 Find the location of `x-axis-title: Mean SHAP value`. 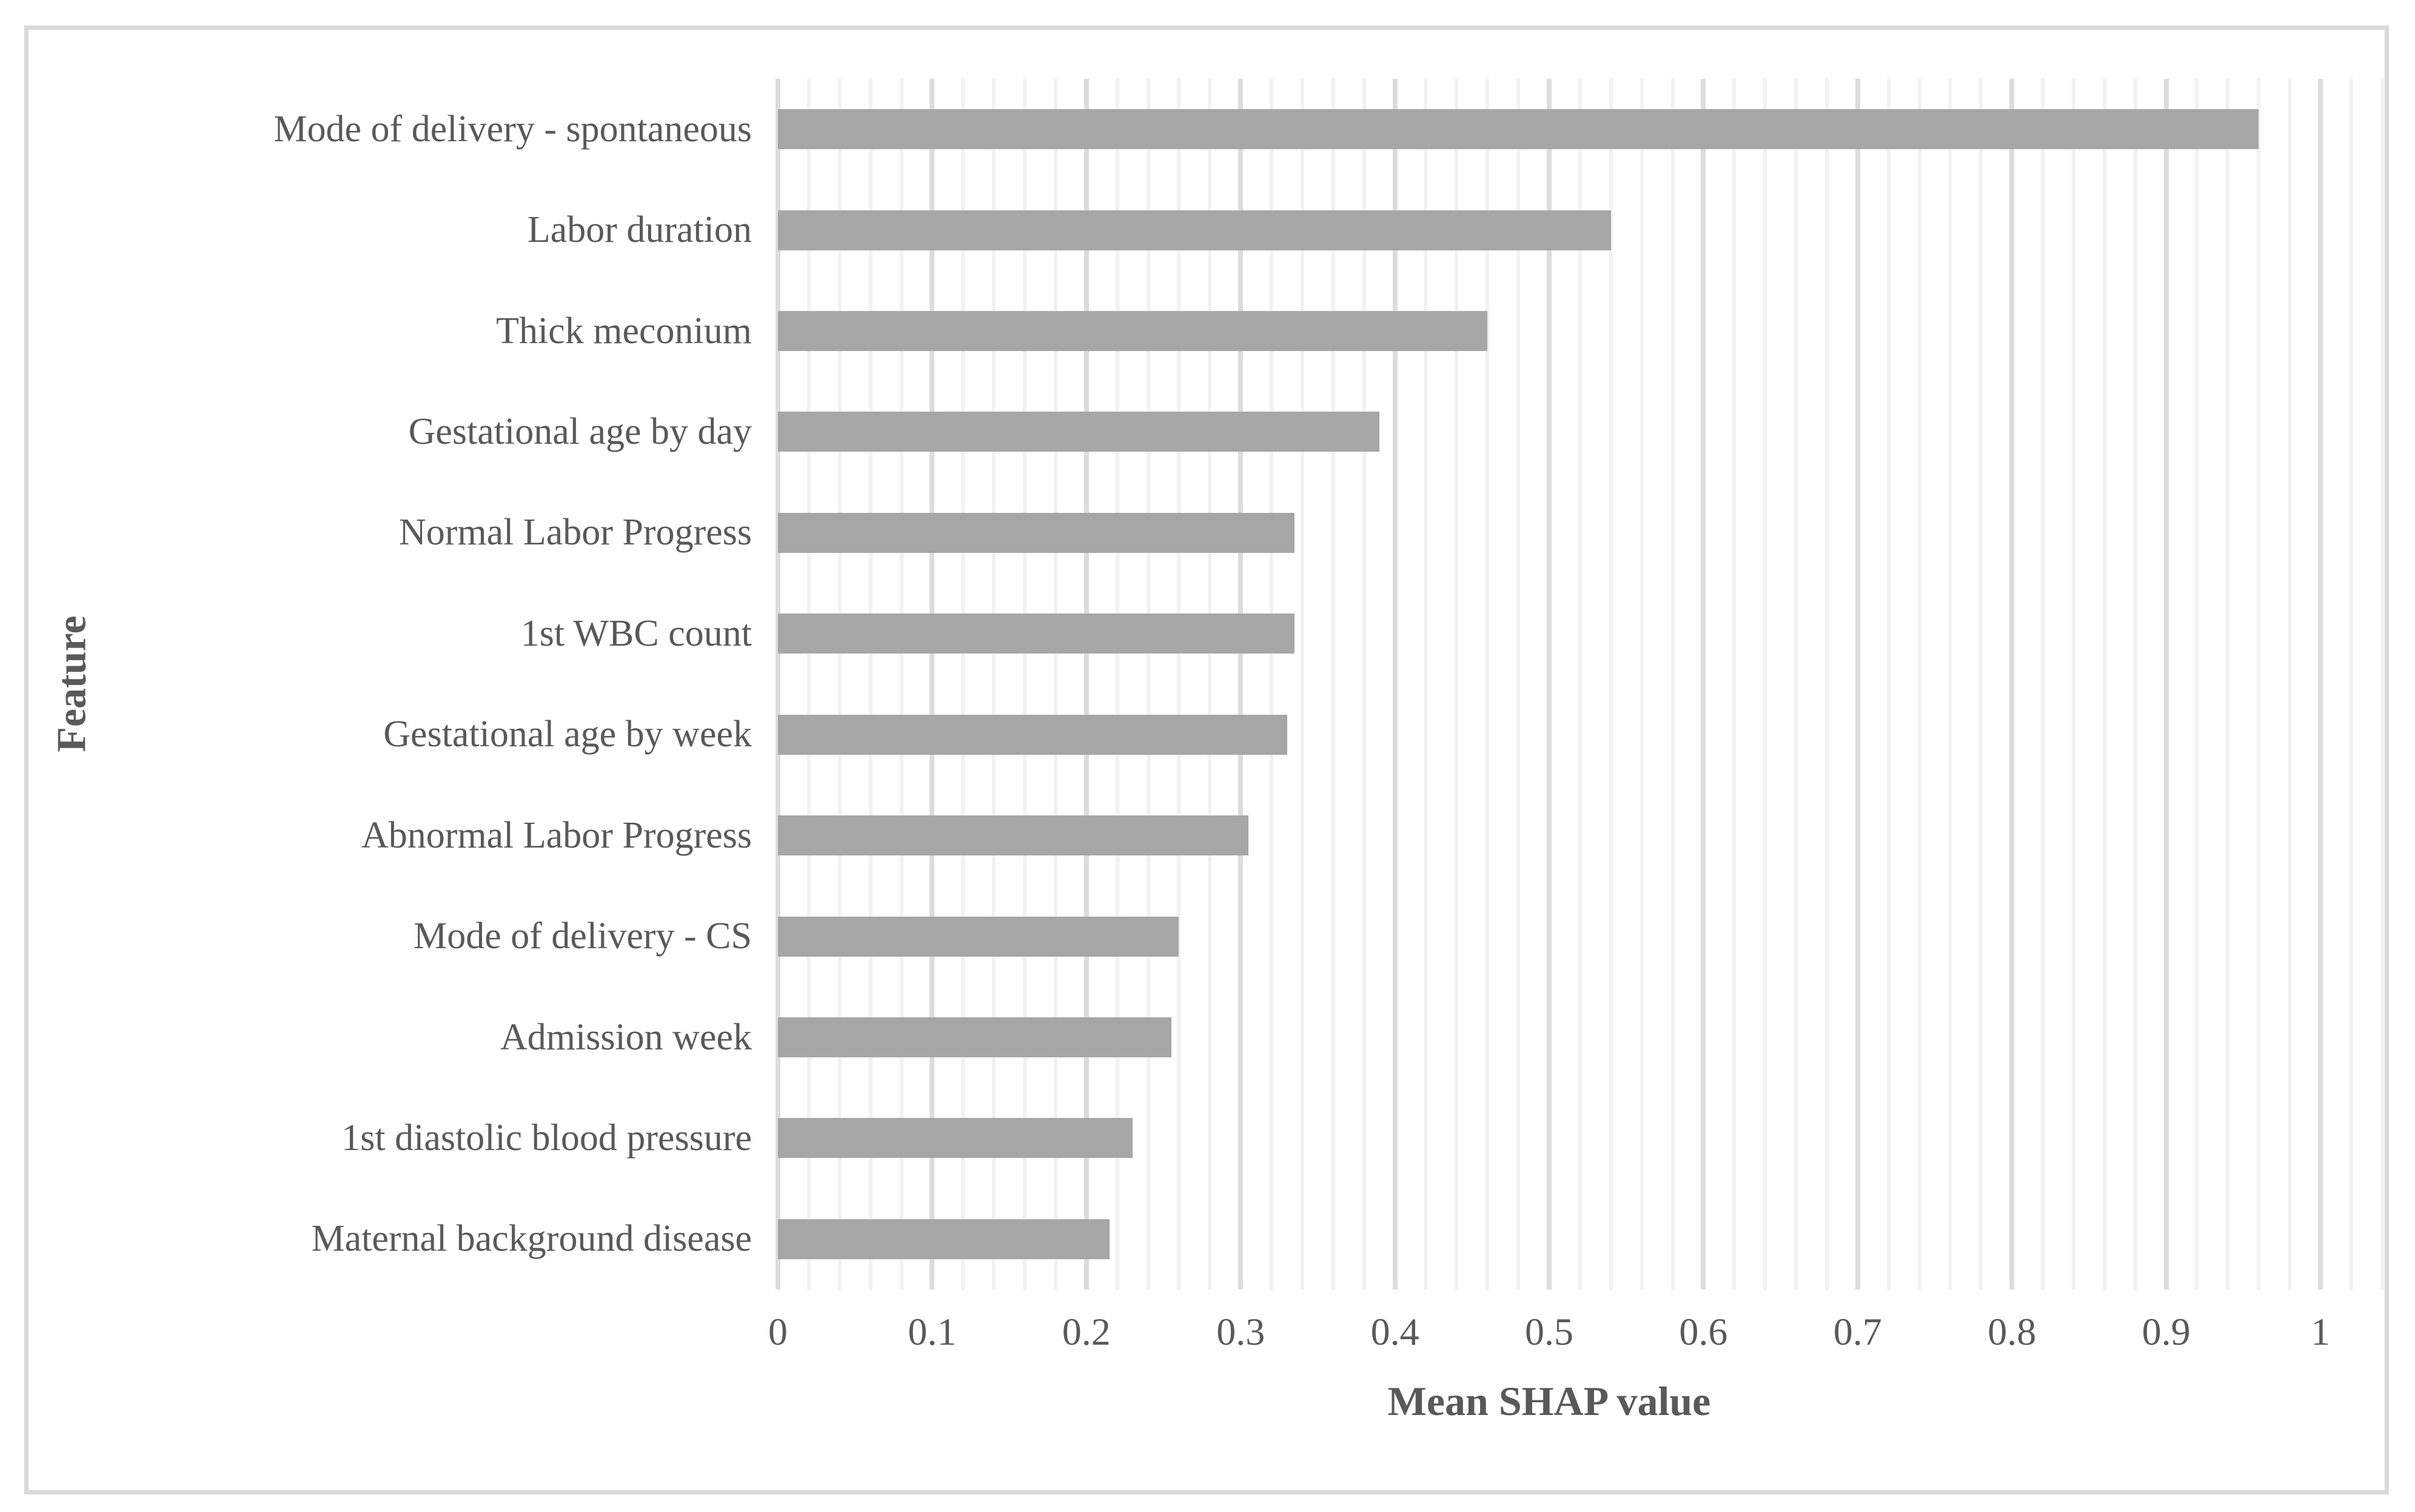

x-axis-title: Mean SHAP value is located at coordinates (1549, 1401).